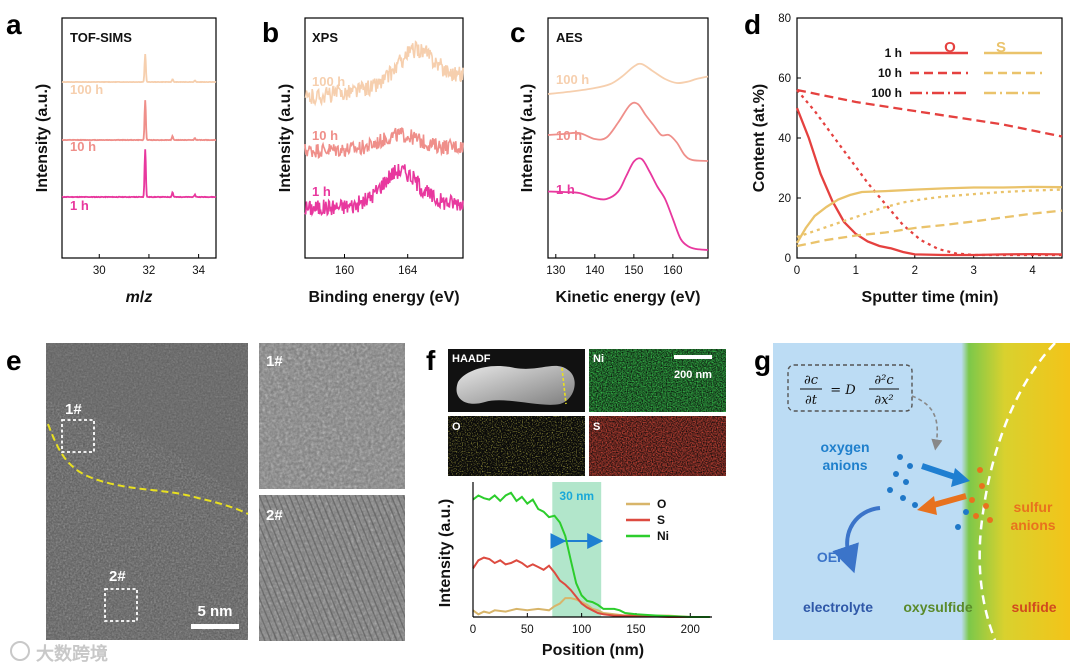 The height and width of the screenshot is (671, 1080). What do you see at coordinates (948, 501) in the screenshot?
I see `sulfur-outflow-arrow` at bounding box center [948, 501].